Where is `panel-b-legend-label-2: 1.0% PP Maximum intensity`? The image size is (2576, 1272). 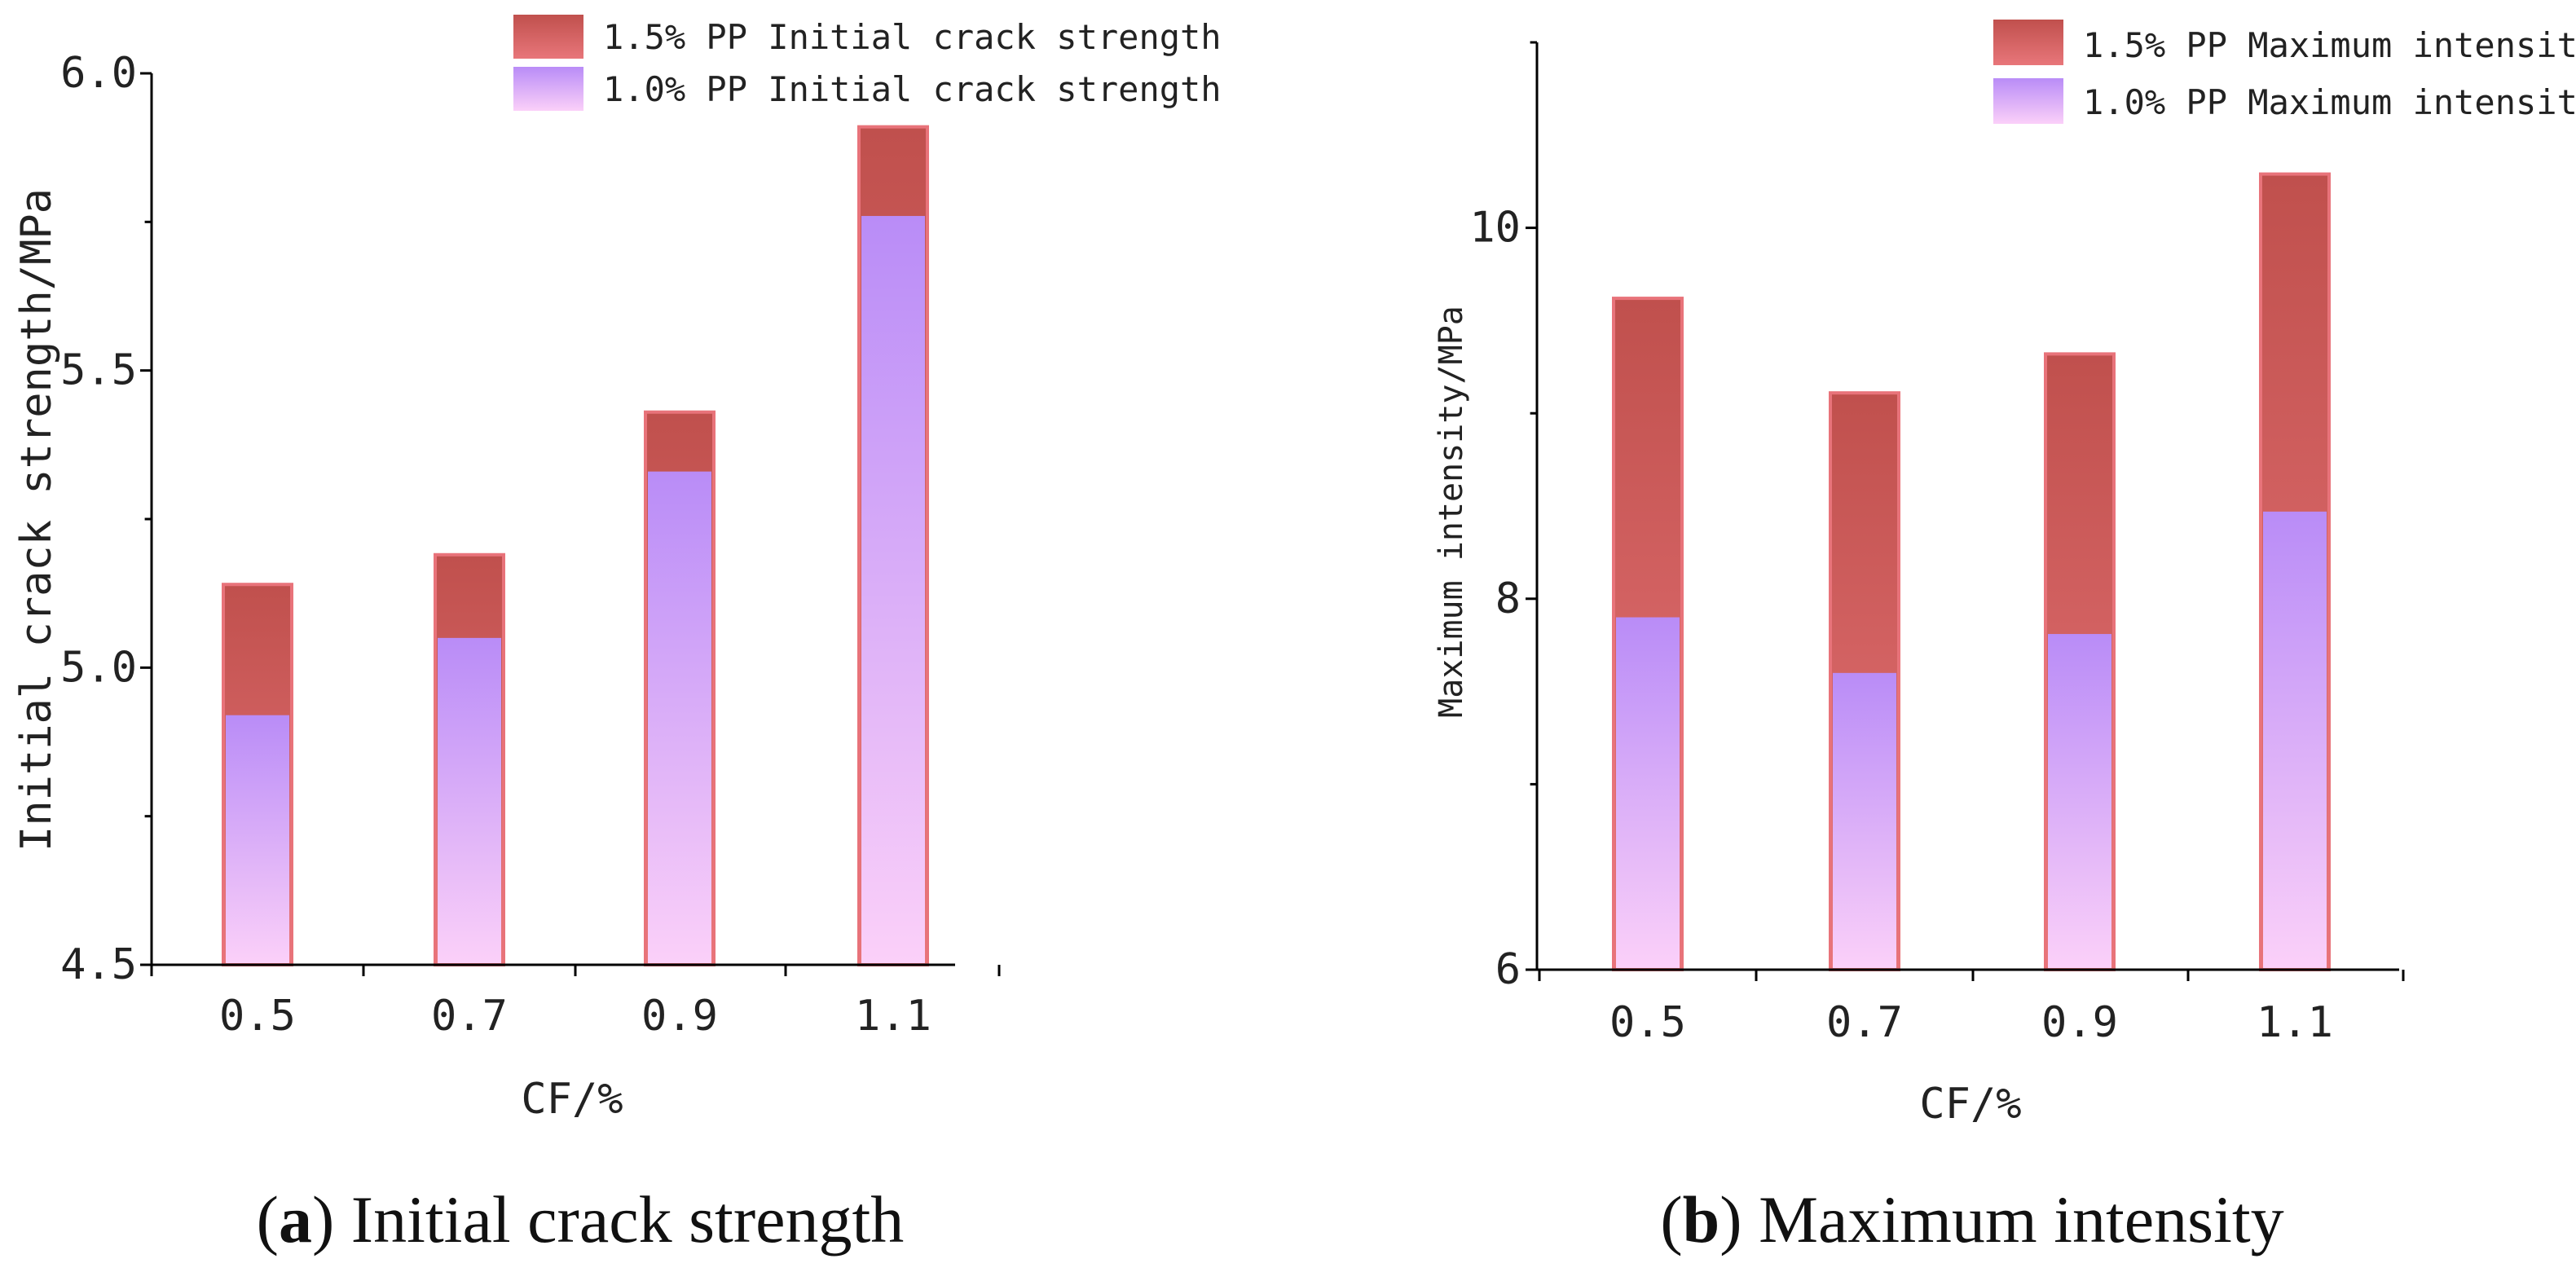 panel-b-legend-label-2: 1.0% PP Maximum intensity is located at coordinates (2329, 102).